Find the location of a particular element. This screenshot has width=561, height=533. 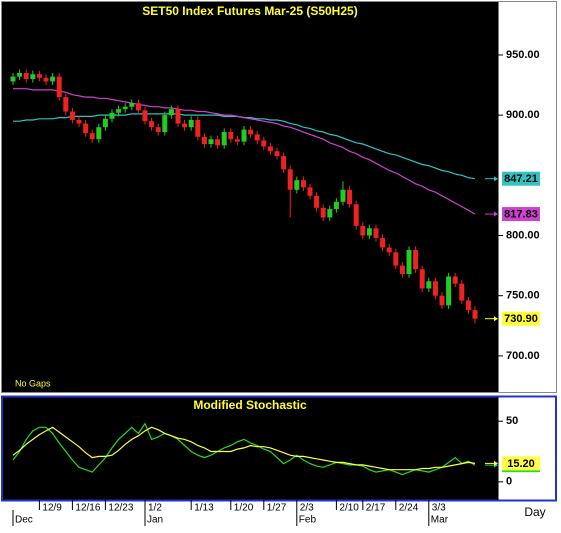

last-value-label: 15.20 is located at coordinates (521, 464).